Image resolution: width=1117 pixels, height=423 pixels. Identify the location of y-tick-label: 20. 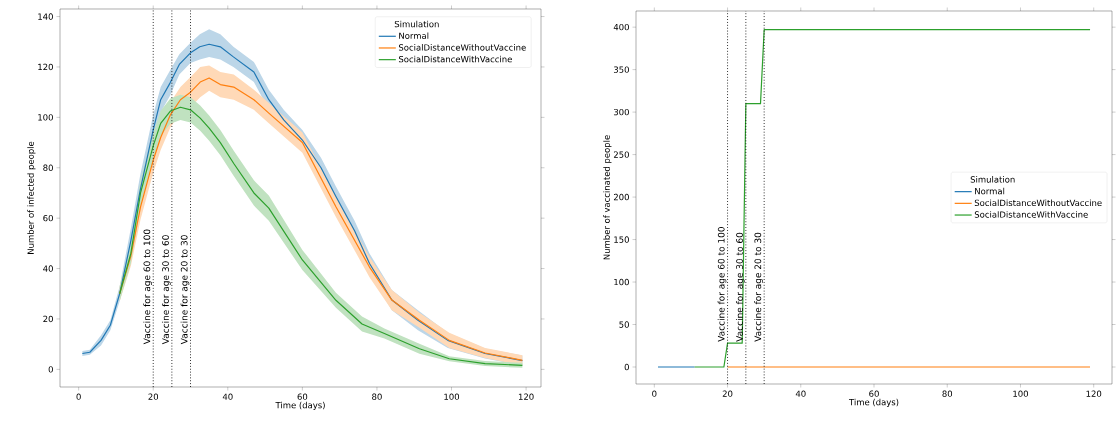
(48, 319).